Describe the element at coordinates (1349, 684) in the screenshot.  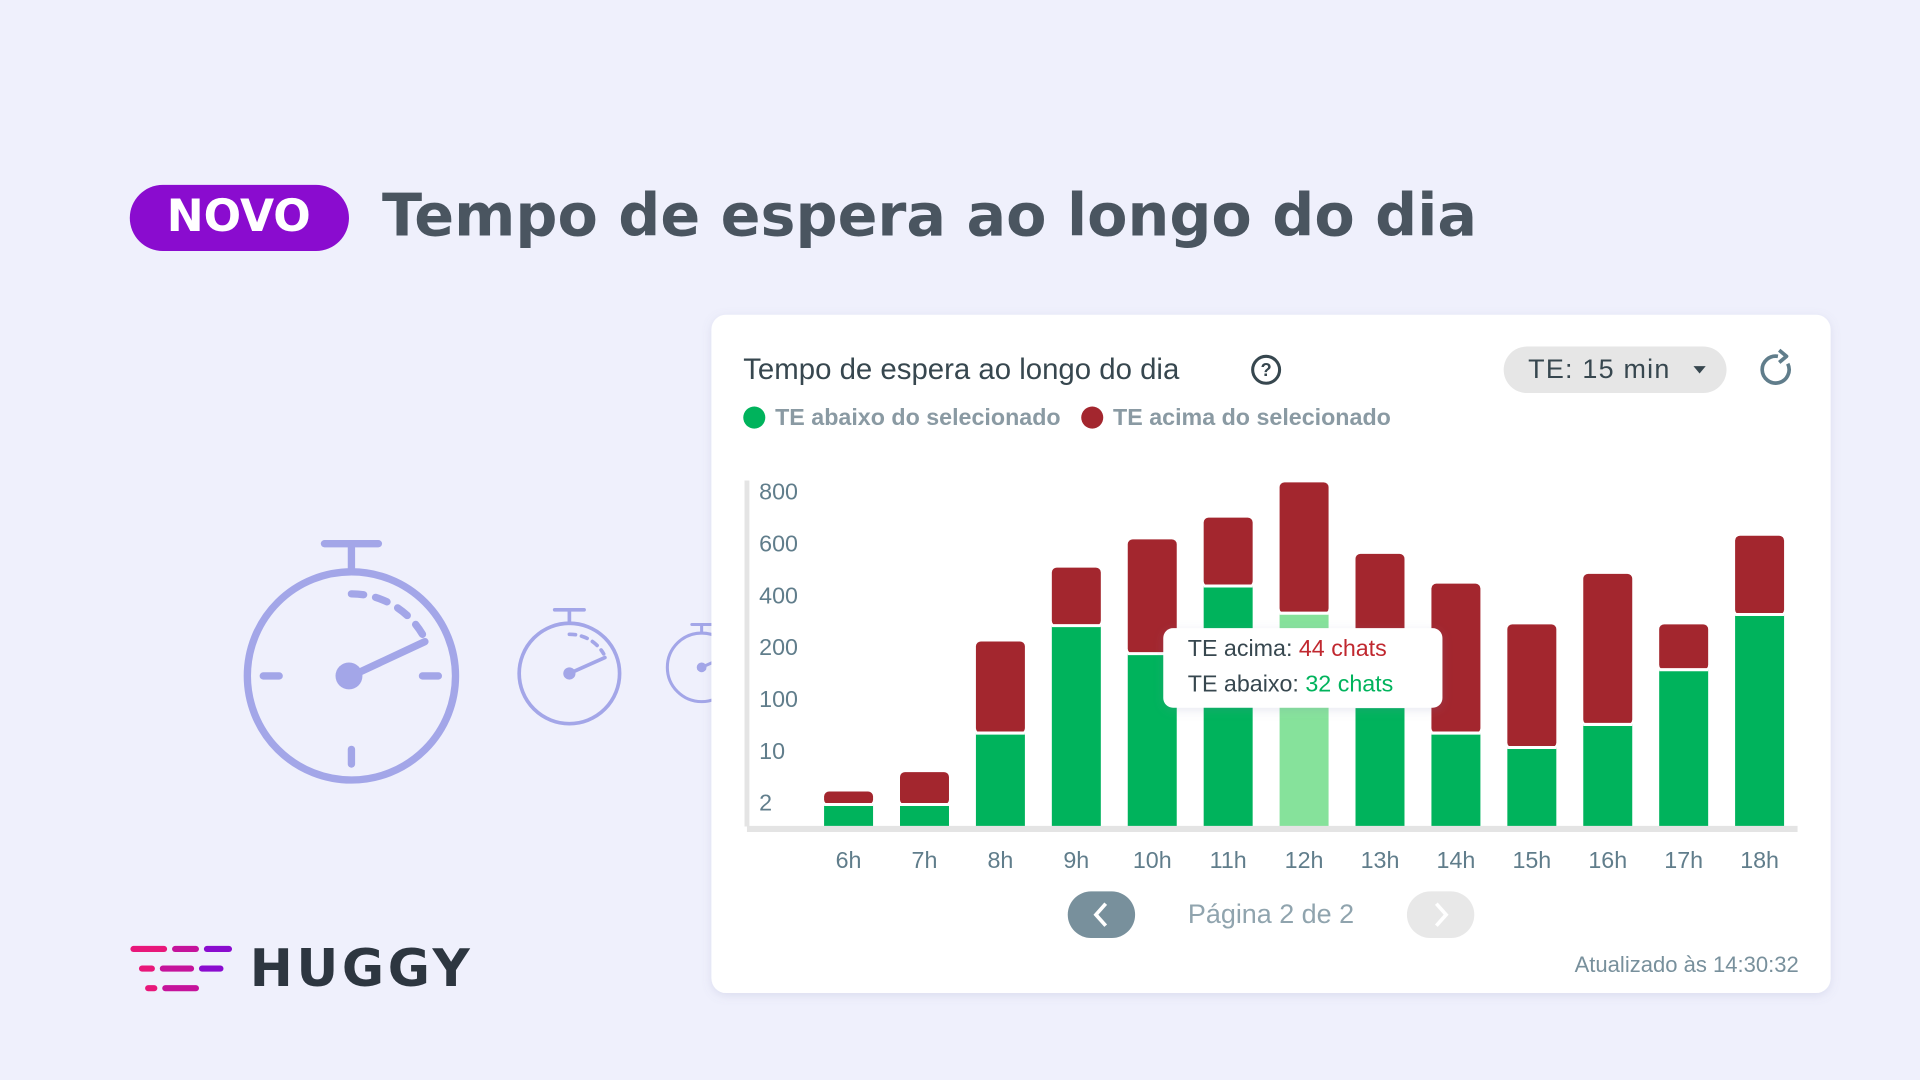
I see `tooltip-below-value: 32 chats` at that location.